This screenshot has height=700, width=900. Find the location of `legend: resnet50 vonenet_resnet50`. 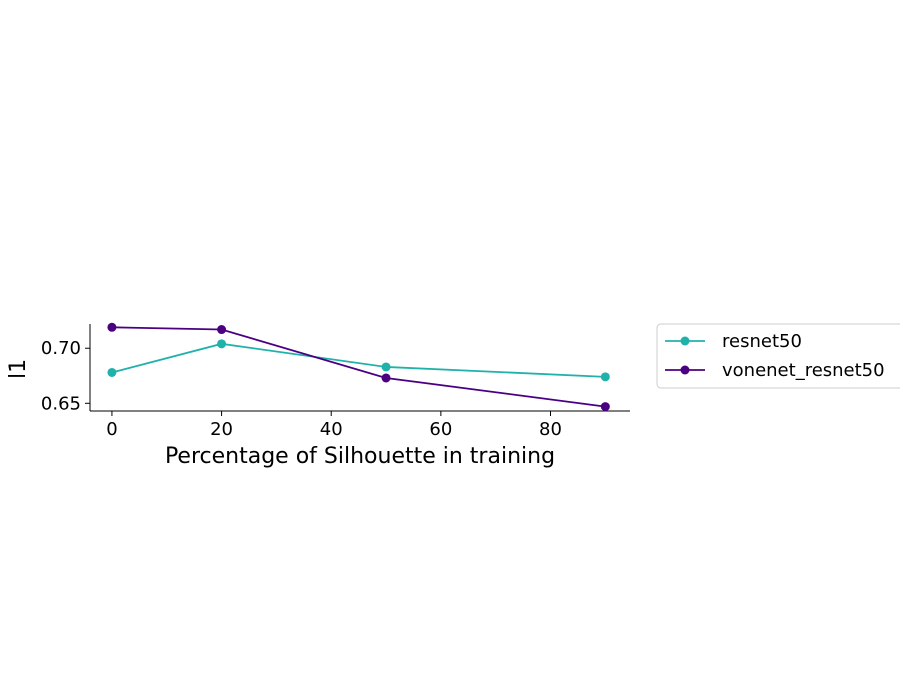

legend: resnet50 vonenet_resnet50 is located at coordinates (778, 356).